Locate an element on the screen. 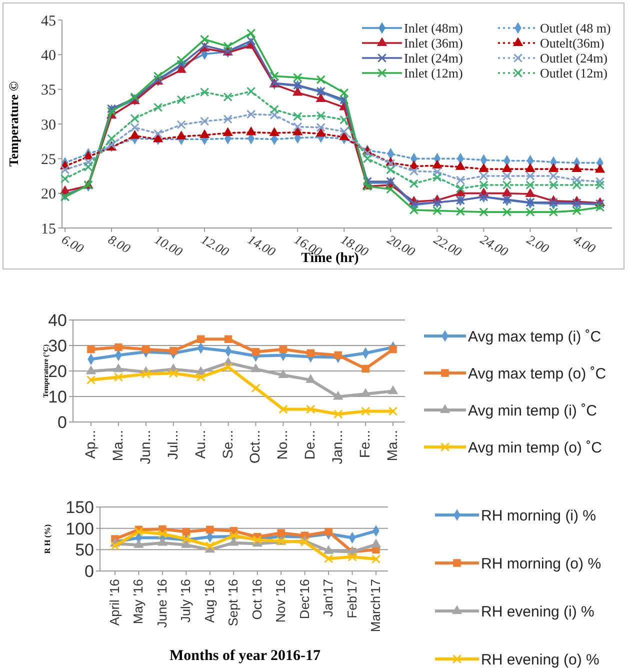  x-tick-label: 4.00 is located at coordinates (584, 244).